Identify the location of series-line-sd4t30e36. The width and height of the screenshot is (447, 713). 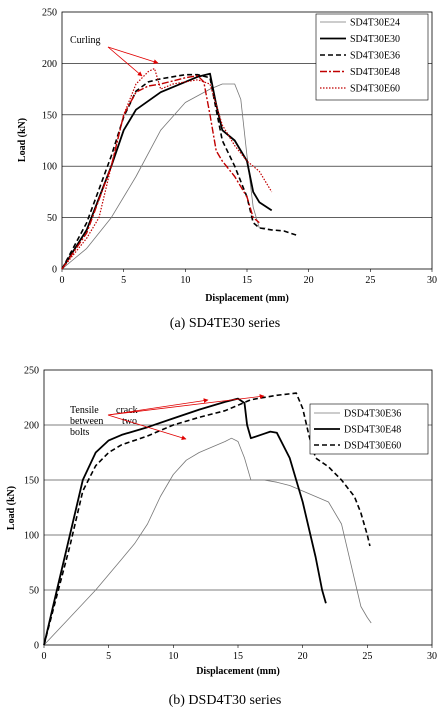
(179, 171).